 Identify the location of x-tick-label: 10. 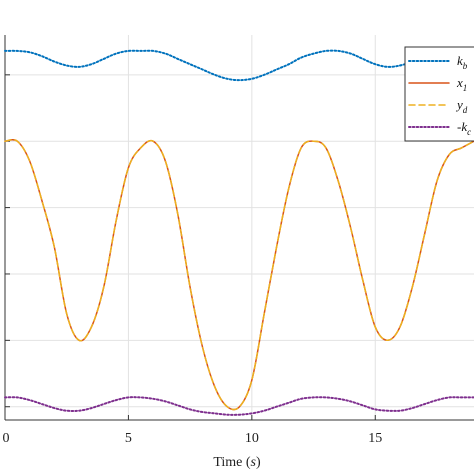
(252, 438).